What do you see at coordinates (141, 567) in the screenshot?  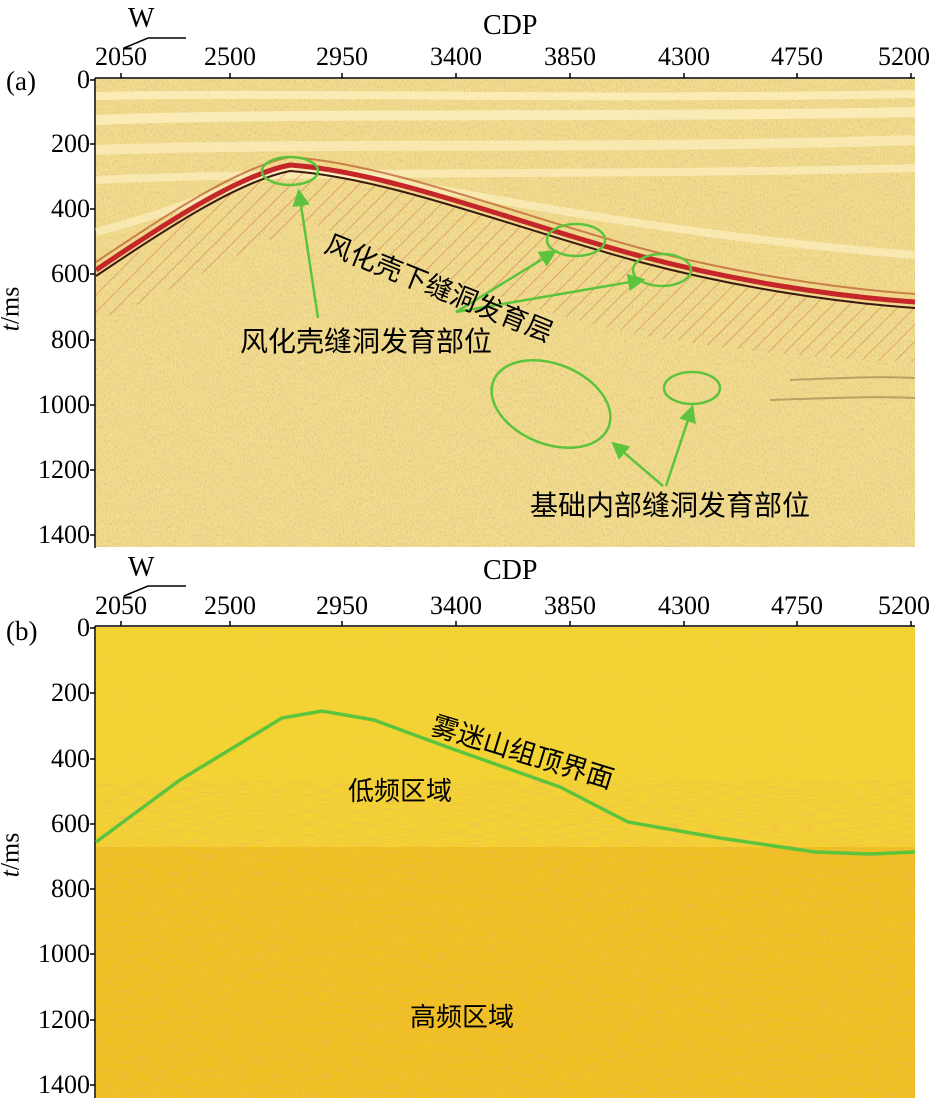 I see `panel-b-direction: W` at bounding box center [141, 567].